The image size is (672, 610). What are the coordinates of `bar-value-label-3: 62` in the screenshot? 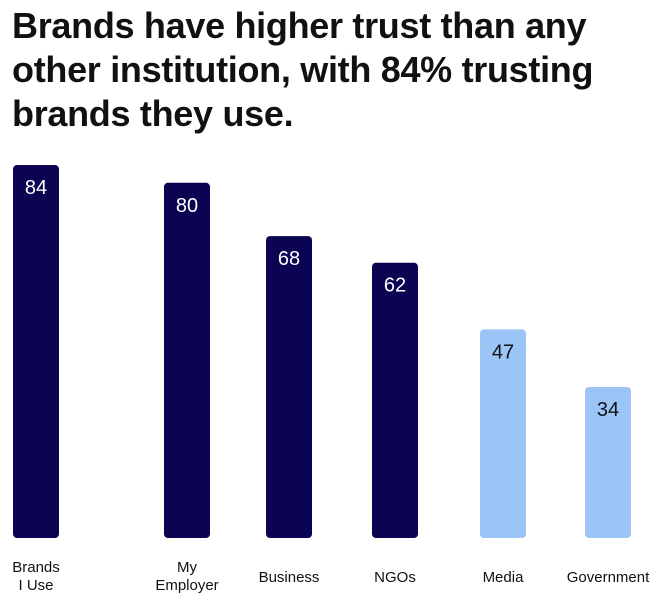 It's located at (395, 286).